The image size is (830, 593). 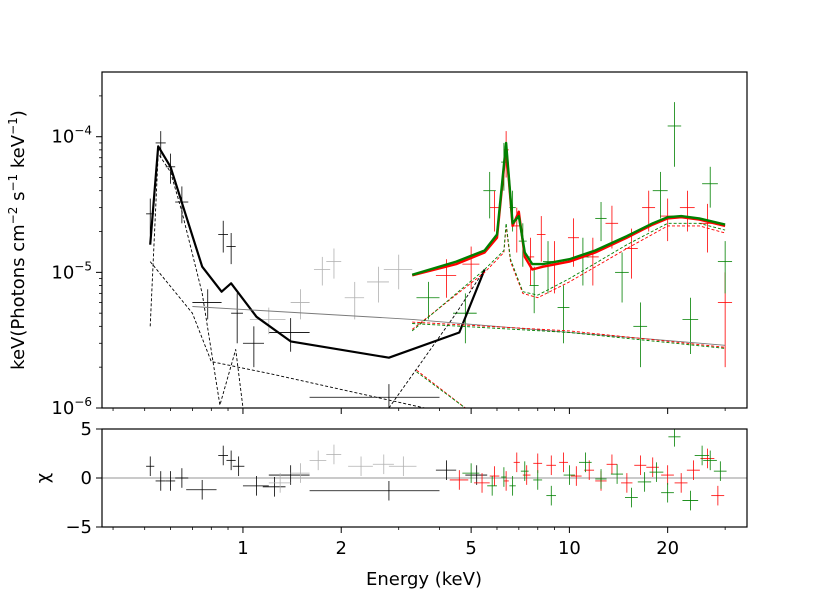 I want to click on series-green-component-absorbed, so click(x=441, y=389).